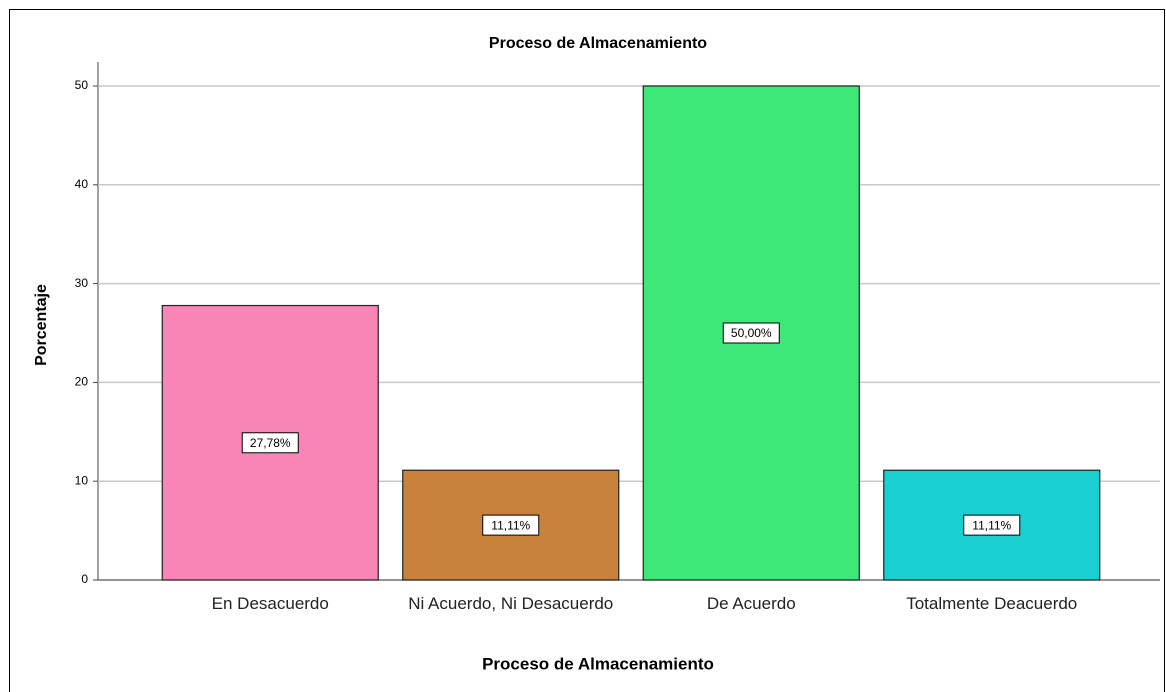  Describe the element at coordinates (511, 603) in the screenshot. I see `x-tick-label: Ni Acuerdo, Ni Desacuerdo` at that location.